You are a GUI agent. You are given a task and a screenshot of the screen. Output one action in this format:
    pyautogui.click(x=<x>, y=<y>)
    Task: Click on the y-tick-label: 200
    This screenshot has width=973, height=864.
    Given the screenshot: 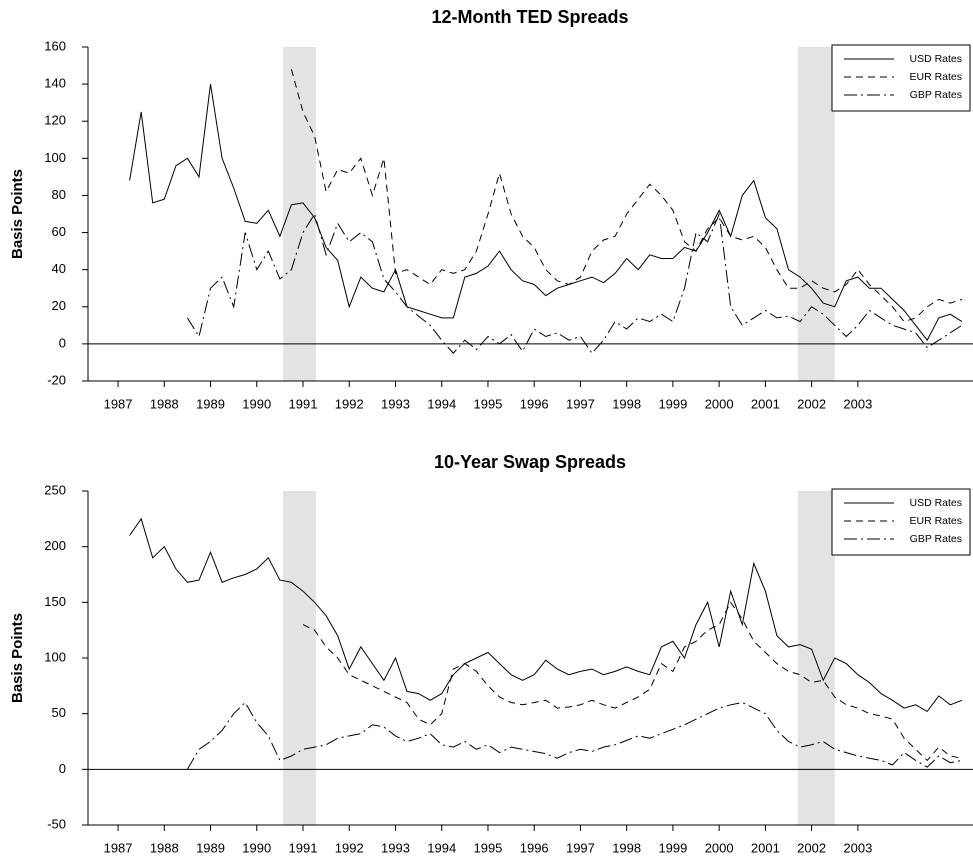 What is the action you would take?
    pyautogui.click(x=55, y=545)
    